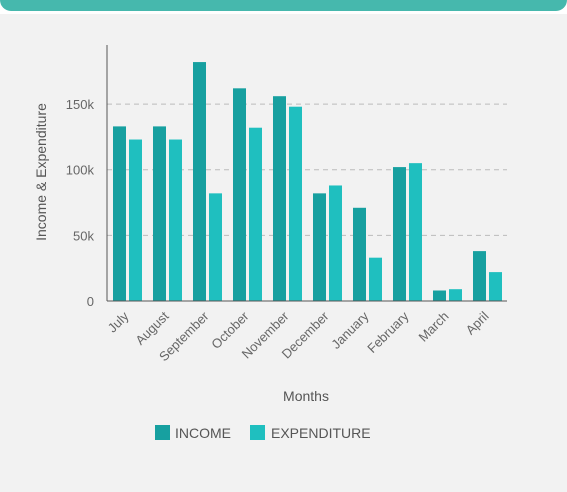 This screenshot has height=492, width=567. Describe the element at coordinates (257, 432) in the screenshot. I see `legend-swatch-expenditure` at that location.